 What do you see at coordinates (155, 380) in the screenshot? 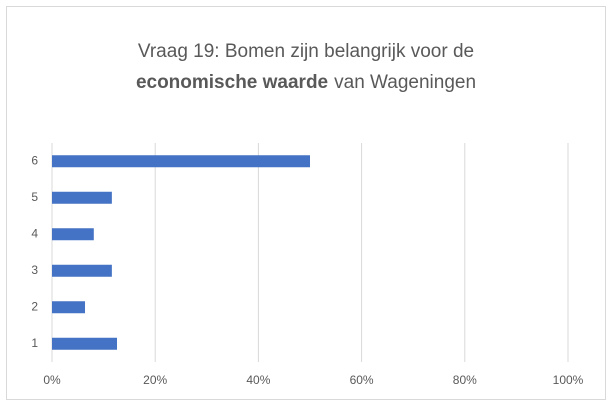
I see `x-tick-label: 20%` at bounding box center [155, 380].